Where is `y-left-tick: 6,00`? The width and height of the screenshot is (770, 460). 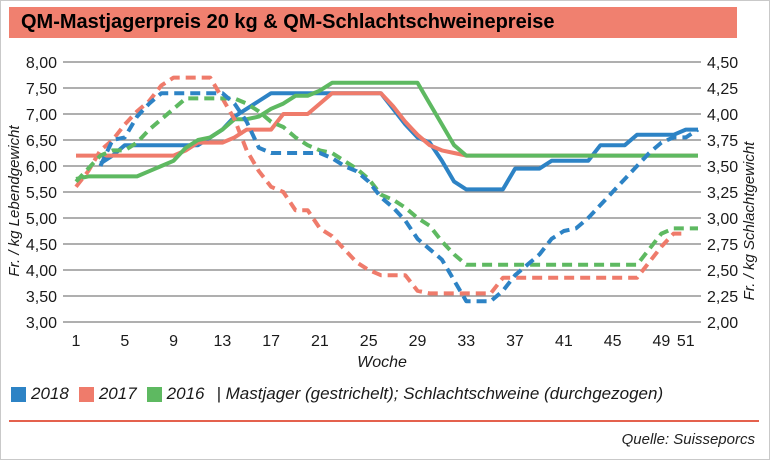
y-left-tick: 6,00 is located at coordinates (41, 167).